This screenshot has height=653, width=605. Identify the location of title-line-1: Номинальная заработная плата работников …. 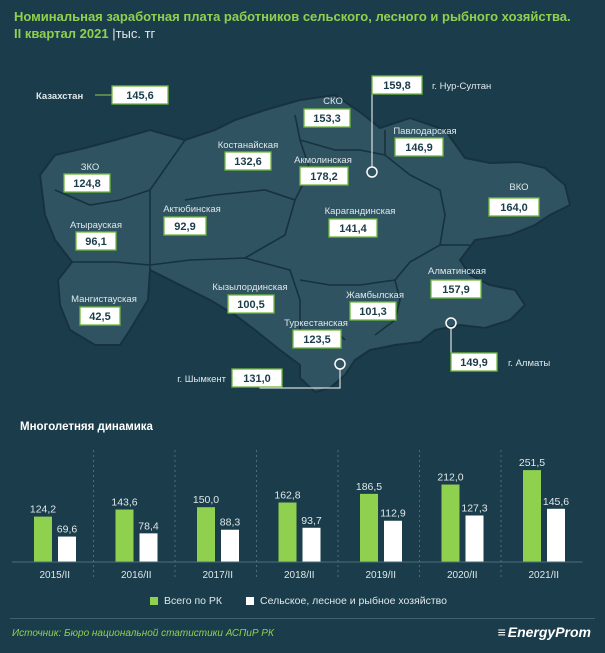
(292, 16).